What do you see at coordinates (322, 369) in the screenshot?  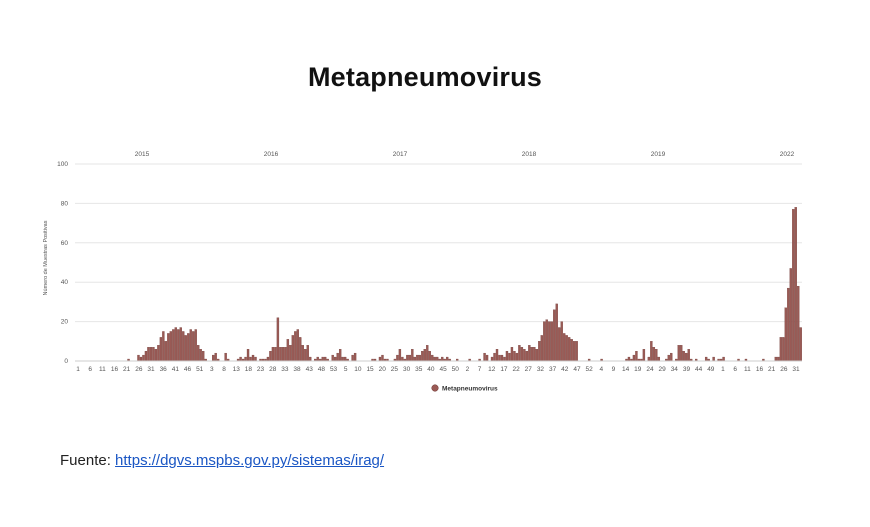 I see `x-tick-label: 48` at bounding box center [322, 369].